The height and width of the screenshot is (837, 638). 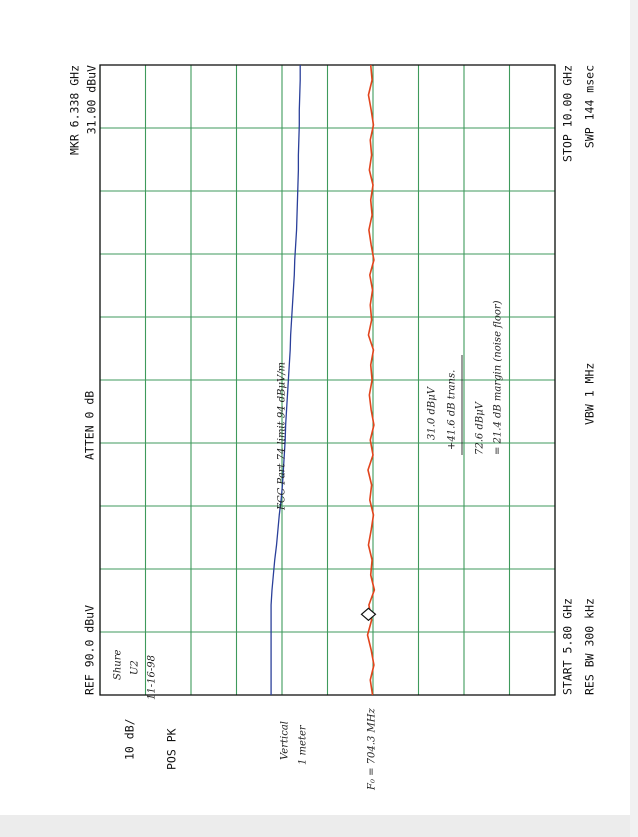 I want to click on handwritten-note: Vertical, so click(x=285, y=740).